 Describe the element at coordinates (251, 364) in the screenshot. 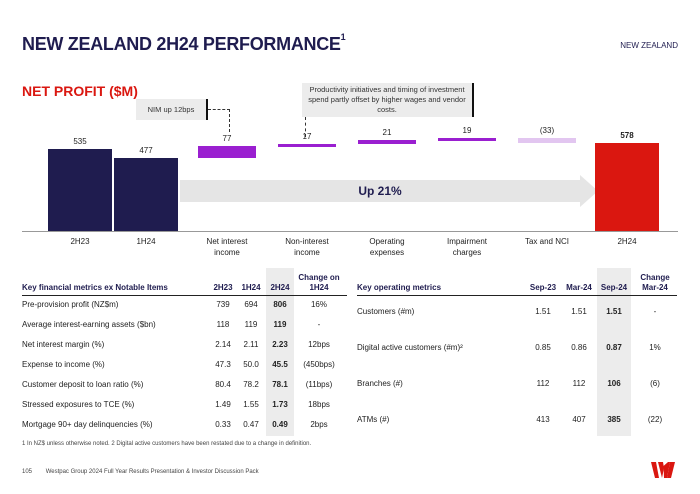

I see `table-cell: 50.0` at that location.